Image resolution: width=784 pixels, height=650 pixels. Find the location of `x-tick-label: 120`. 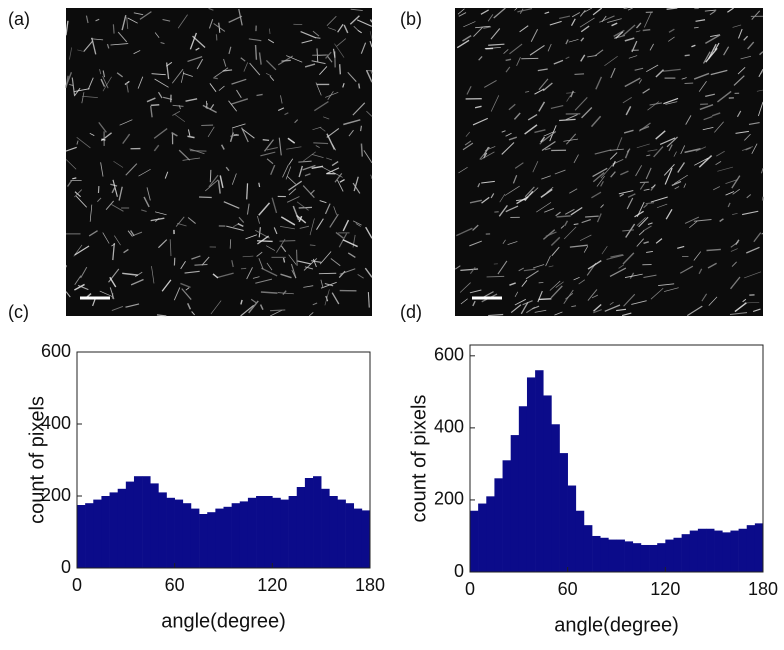

x-tick-label: 120 is located at coordinates (272, 585).